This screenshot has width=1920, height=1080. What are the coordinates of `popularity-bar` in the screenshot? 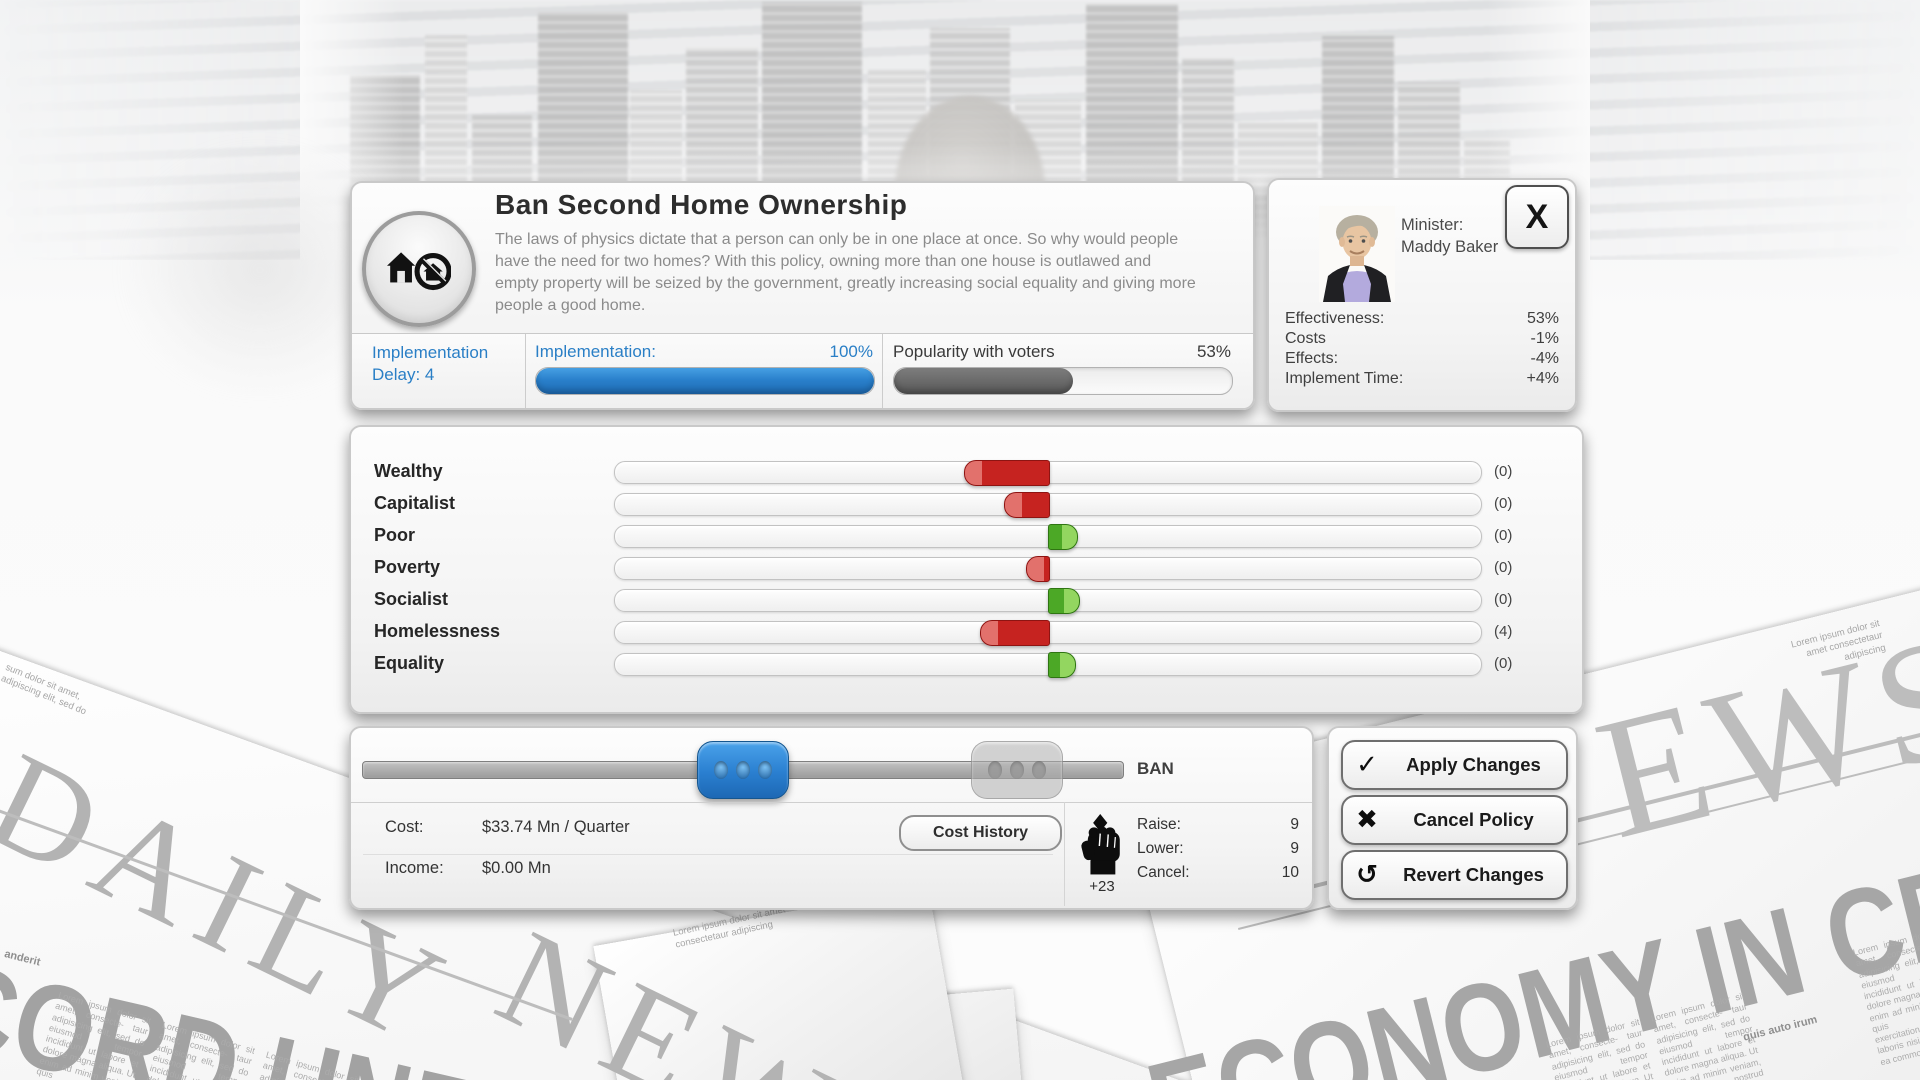 It's located at (1063, 381).